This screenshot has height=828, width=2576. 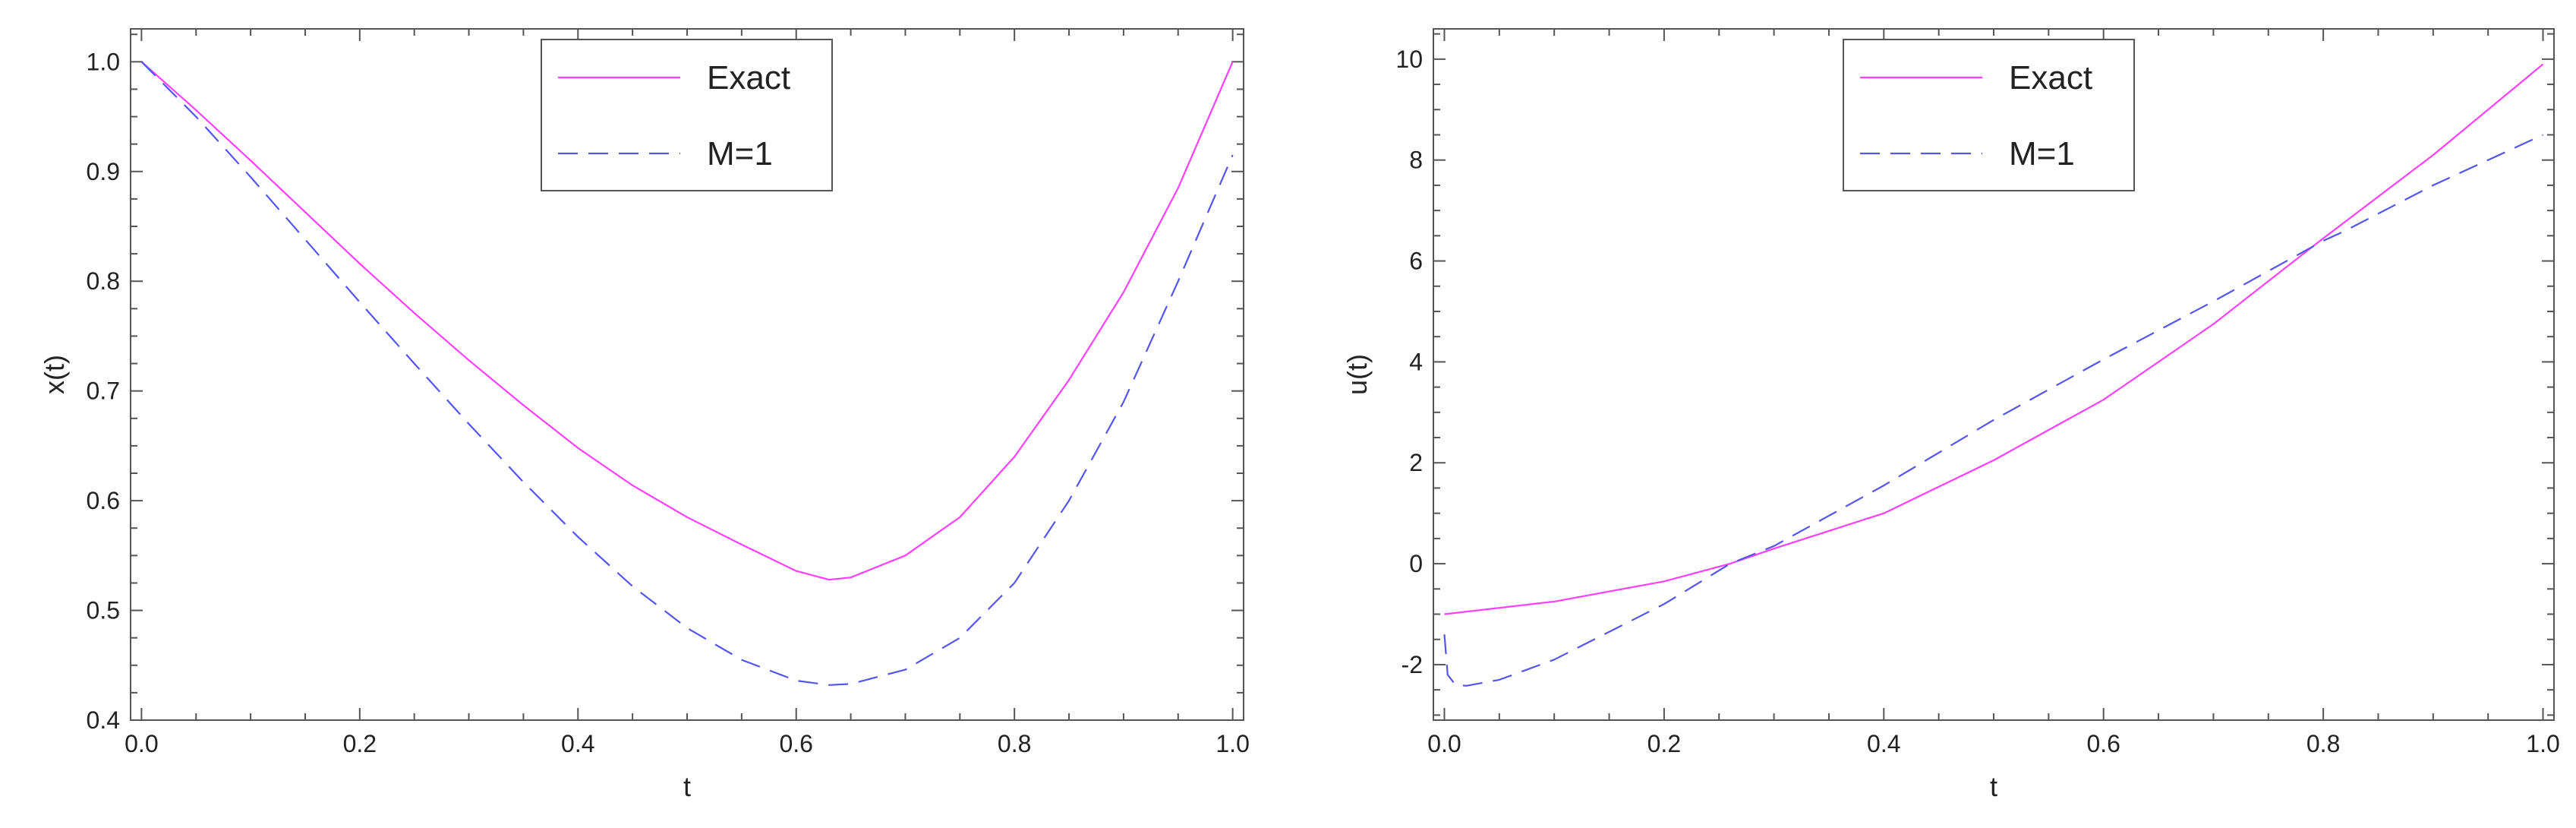 I want to click on y-tick-label: 10, so click(x=1409, y=60).